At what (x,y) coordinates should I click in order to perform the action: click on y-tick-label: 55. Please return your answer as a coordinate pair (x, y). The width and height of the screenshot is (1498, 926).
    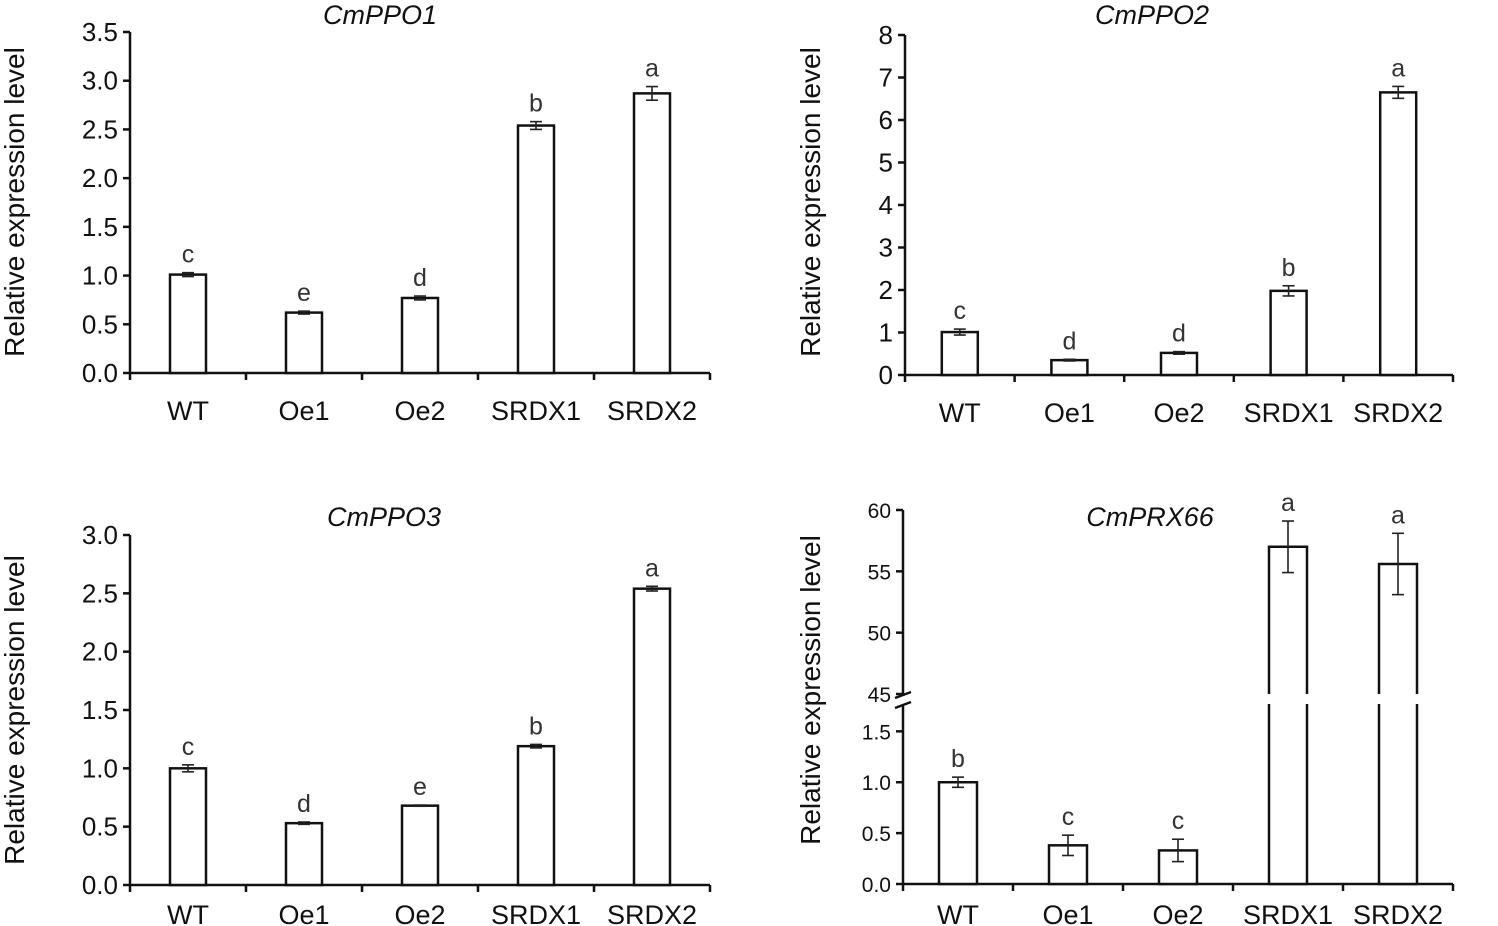
    Looking at the image, I should click on (879, 572).